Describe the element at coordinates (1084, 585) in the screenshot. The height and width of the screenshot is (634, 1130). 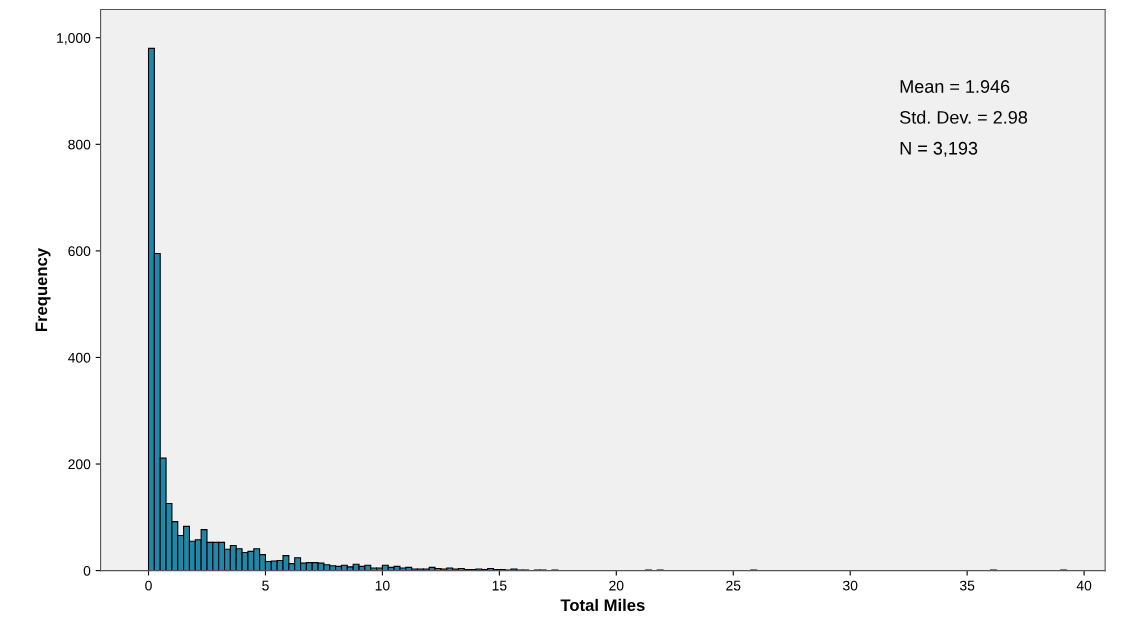
I see `x-tick-label: 40` at that location.